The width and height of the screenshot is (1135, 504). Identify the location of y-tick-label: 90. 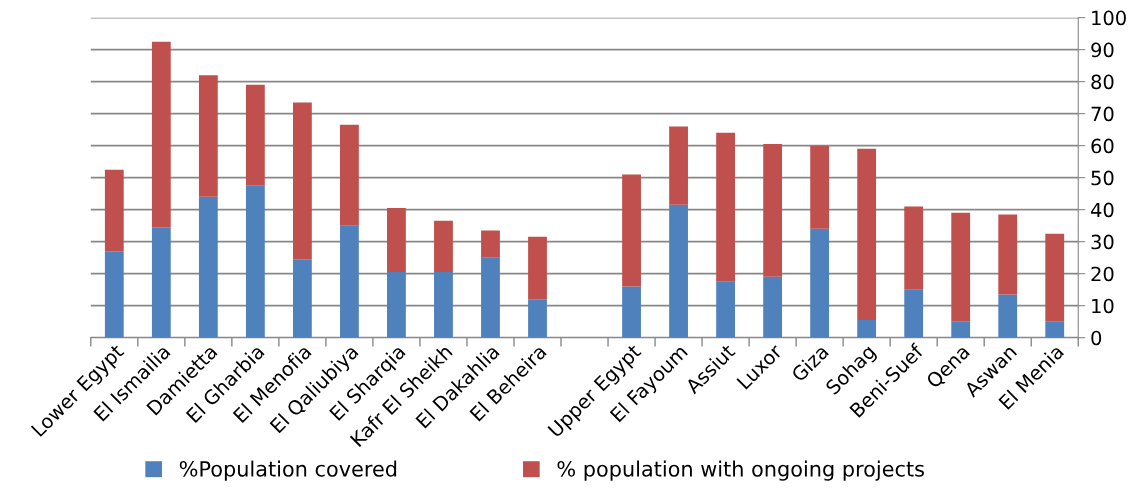
(1102, 50).